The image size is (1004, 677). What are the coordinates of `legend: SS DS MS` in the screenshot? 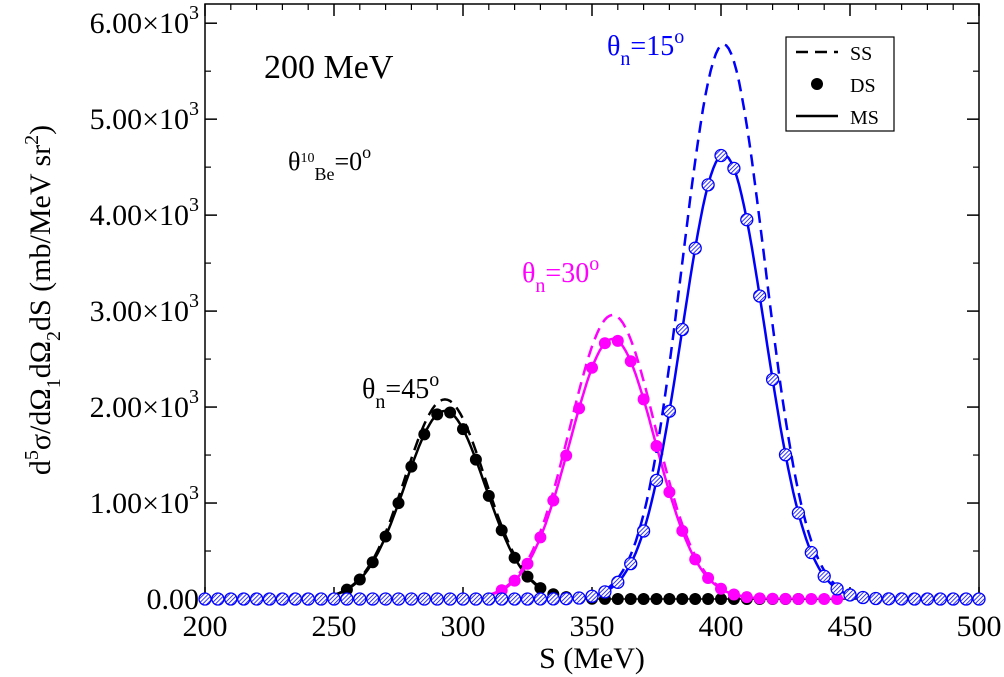 It's located at (840, 84).